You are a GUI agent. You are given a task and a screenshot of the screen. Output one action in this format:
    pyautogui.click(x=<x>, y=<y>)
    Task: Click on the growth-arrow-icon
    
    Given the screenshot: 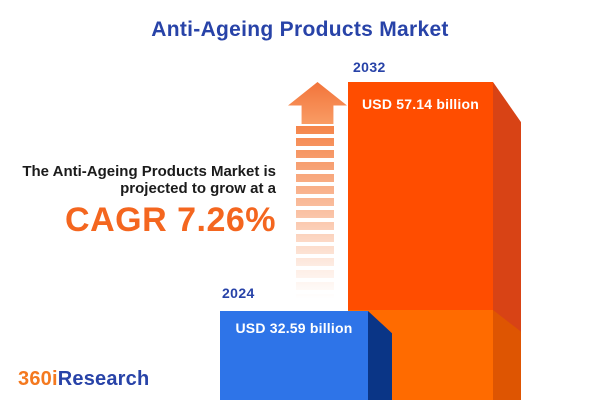 What is the action you would take?
    pyautogui.click(x=317, y=103)
    